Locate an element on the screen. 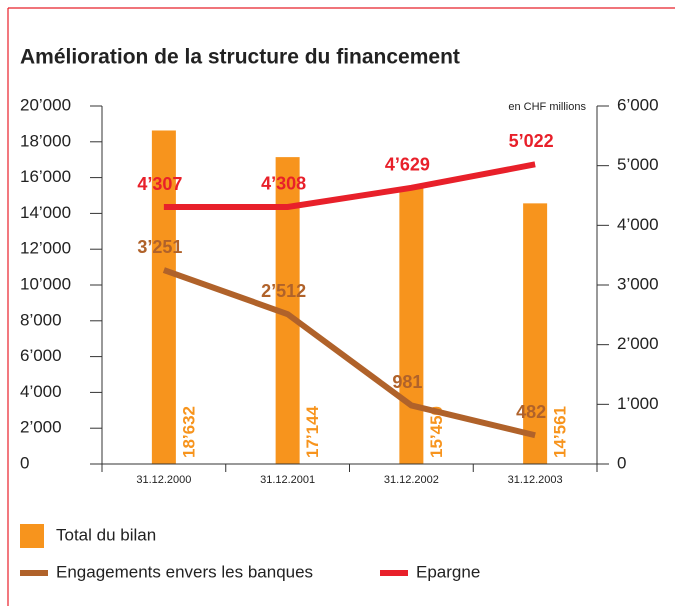  y2-tick-label: 4’000 is located at coordinates (638, 224).